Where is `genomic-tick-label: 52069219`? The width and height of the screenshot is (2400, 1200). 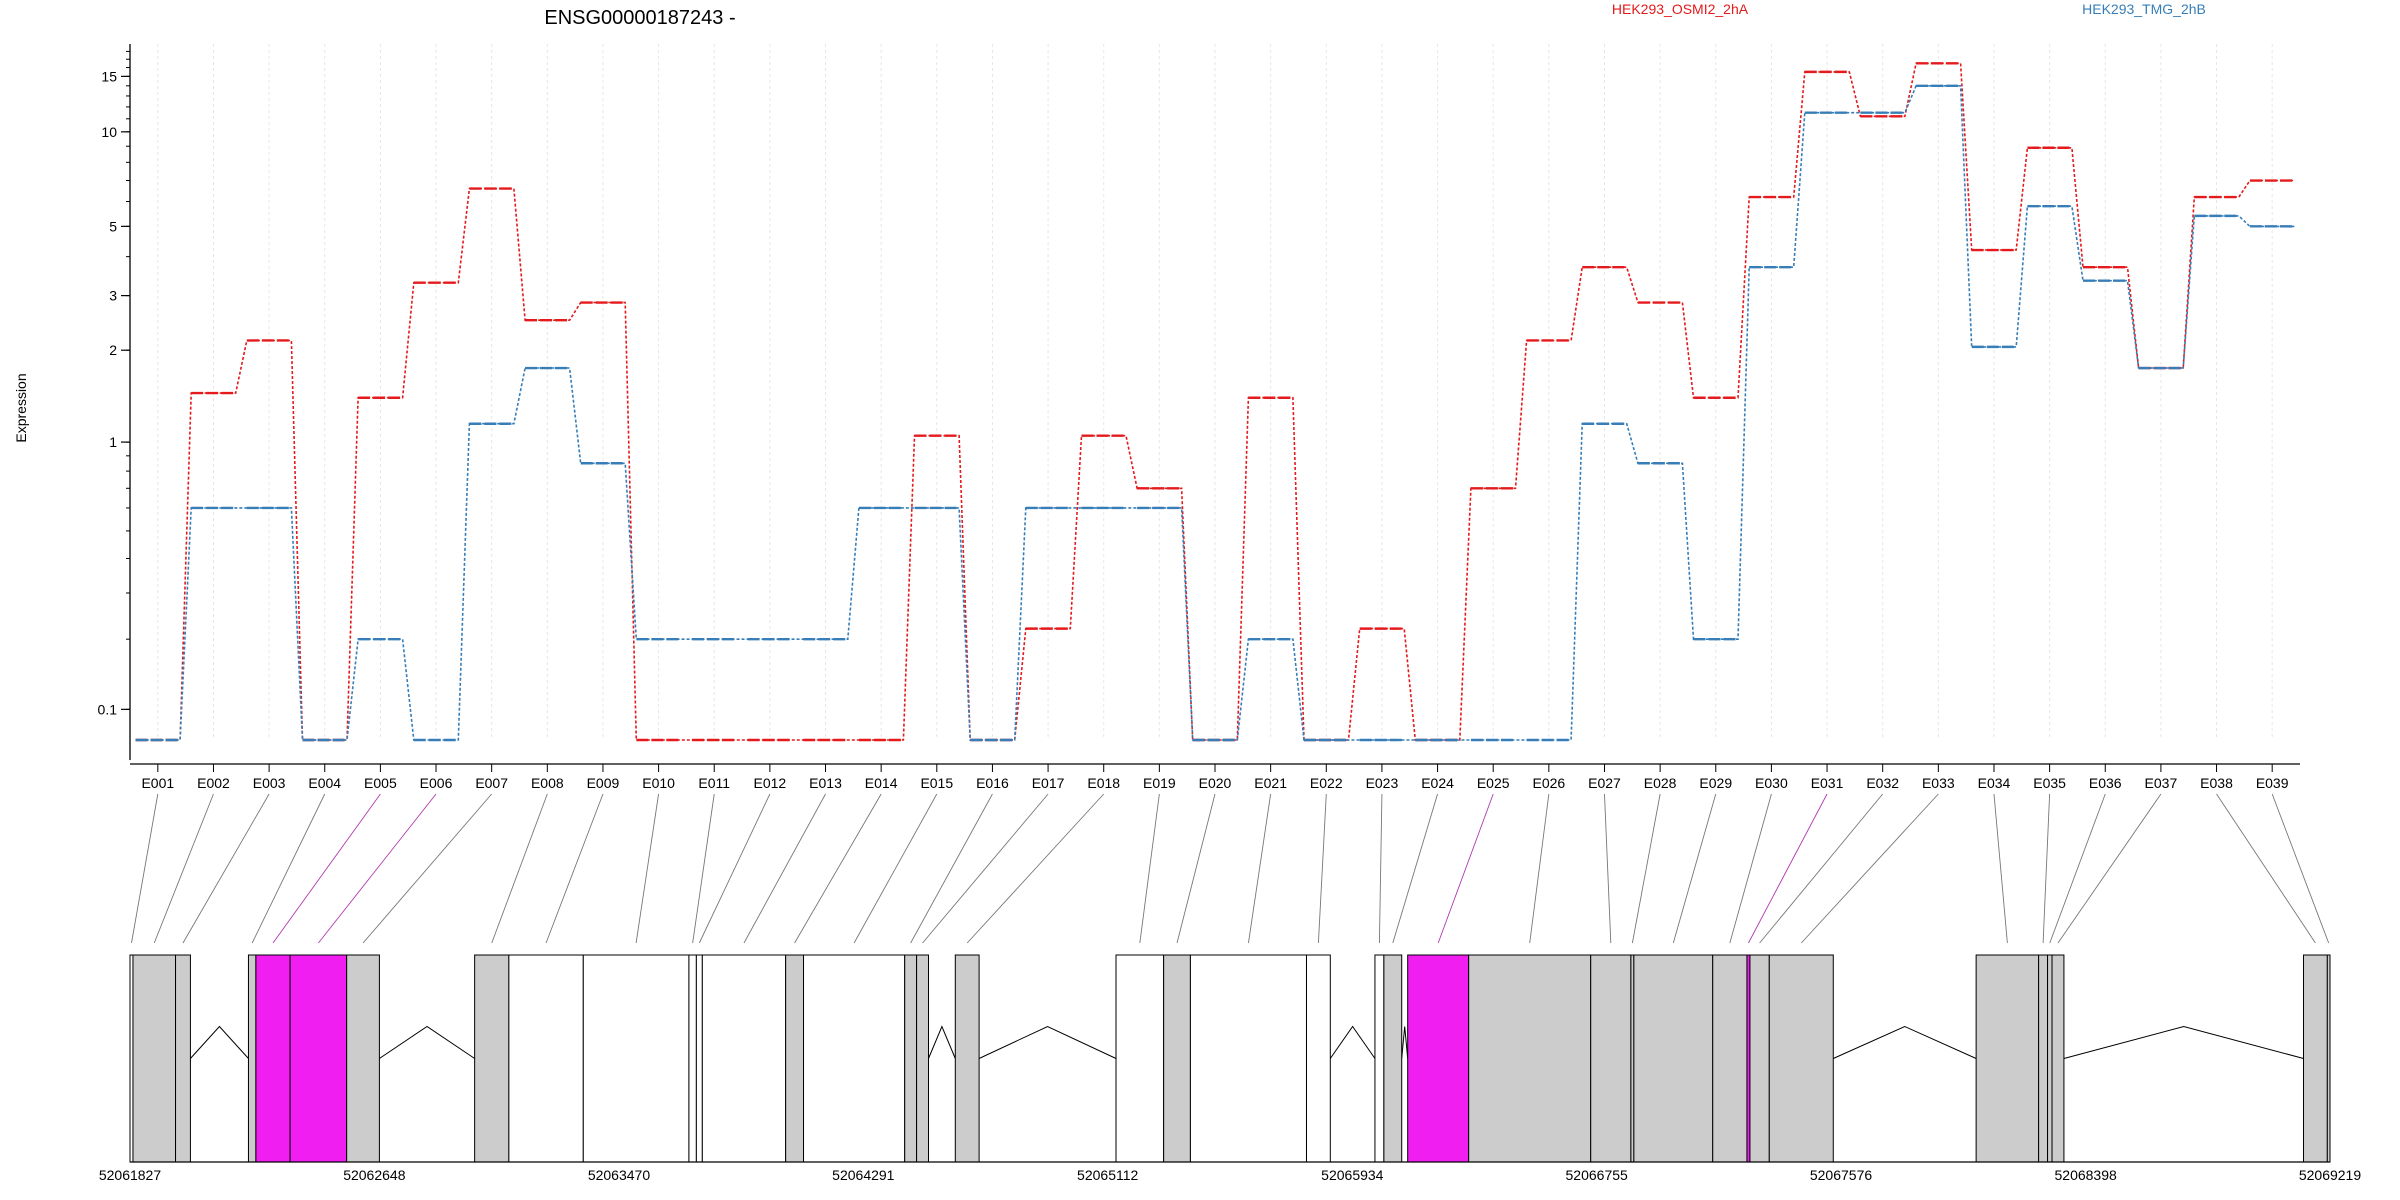 genomic-tick-label: 52069219 is located at coordinates (2330, 1175).